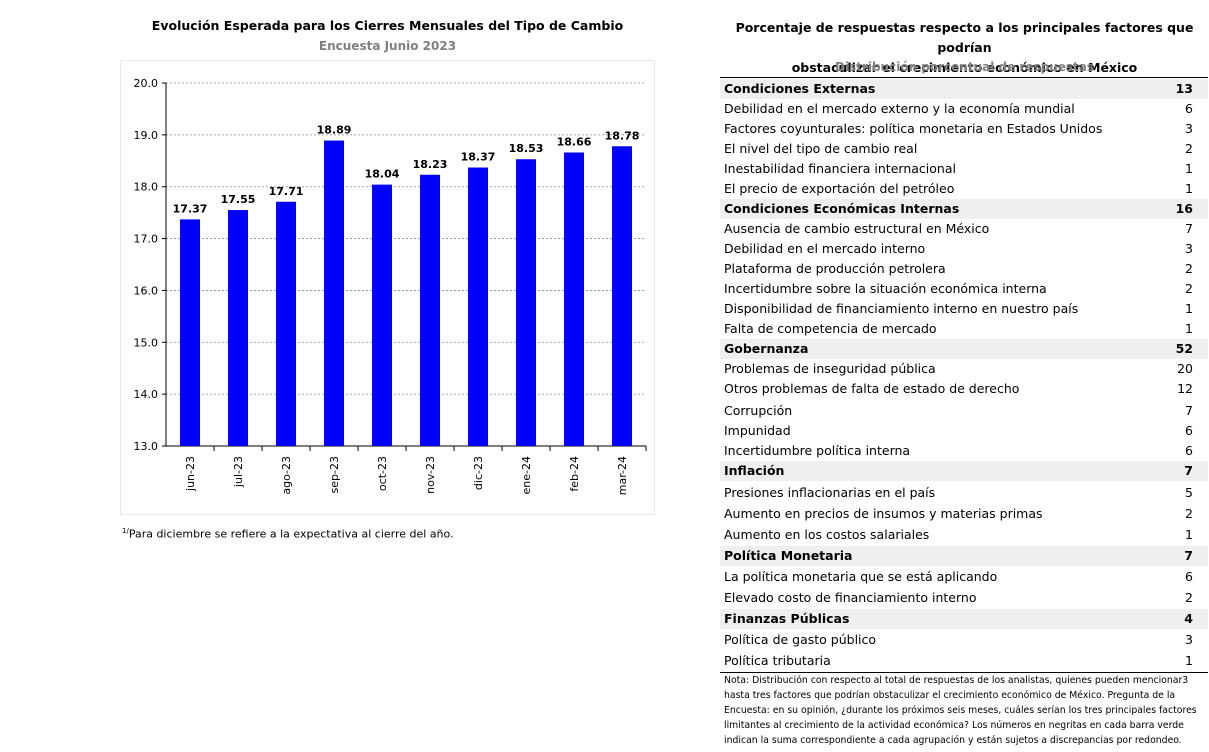  Describe the element at coordinates (146, 342) in the screenshot. I see `y-tick-label: 15.0` at that location.